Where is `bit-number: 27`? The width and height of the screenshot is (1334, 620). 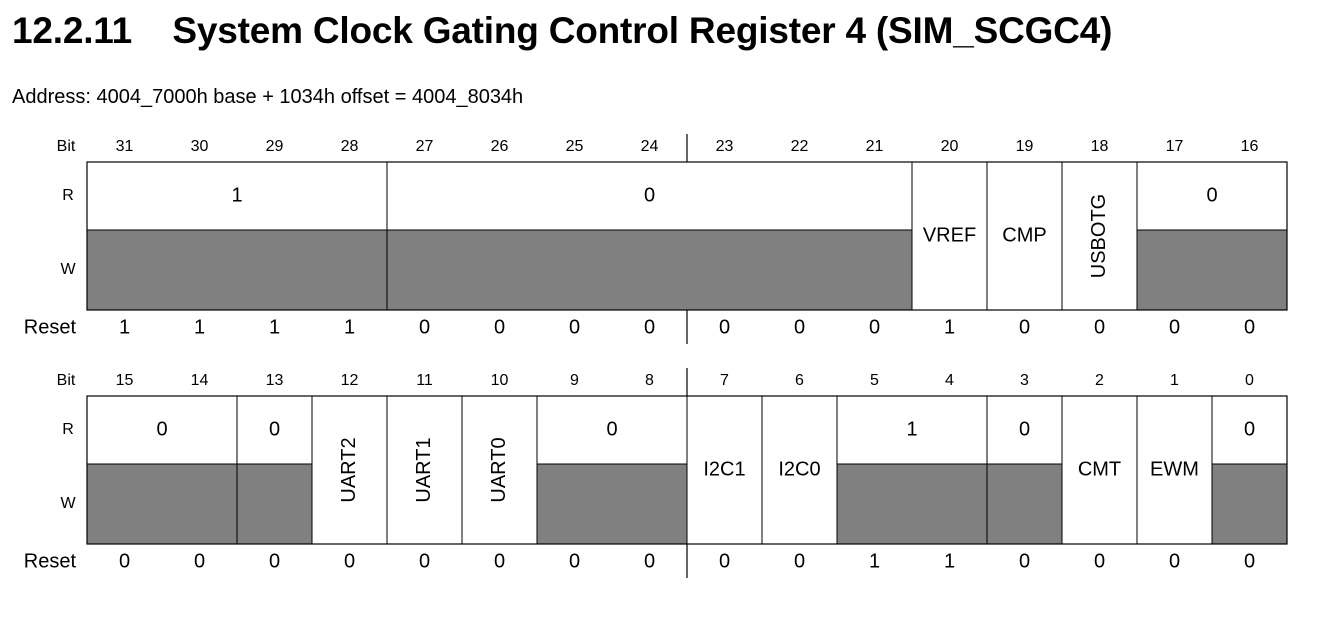
bit-number: 27 is located at coordinates (425, 146).